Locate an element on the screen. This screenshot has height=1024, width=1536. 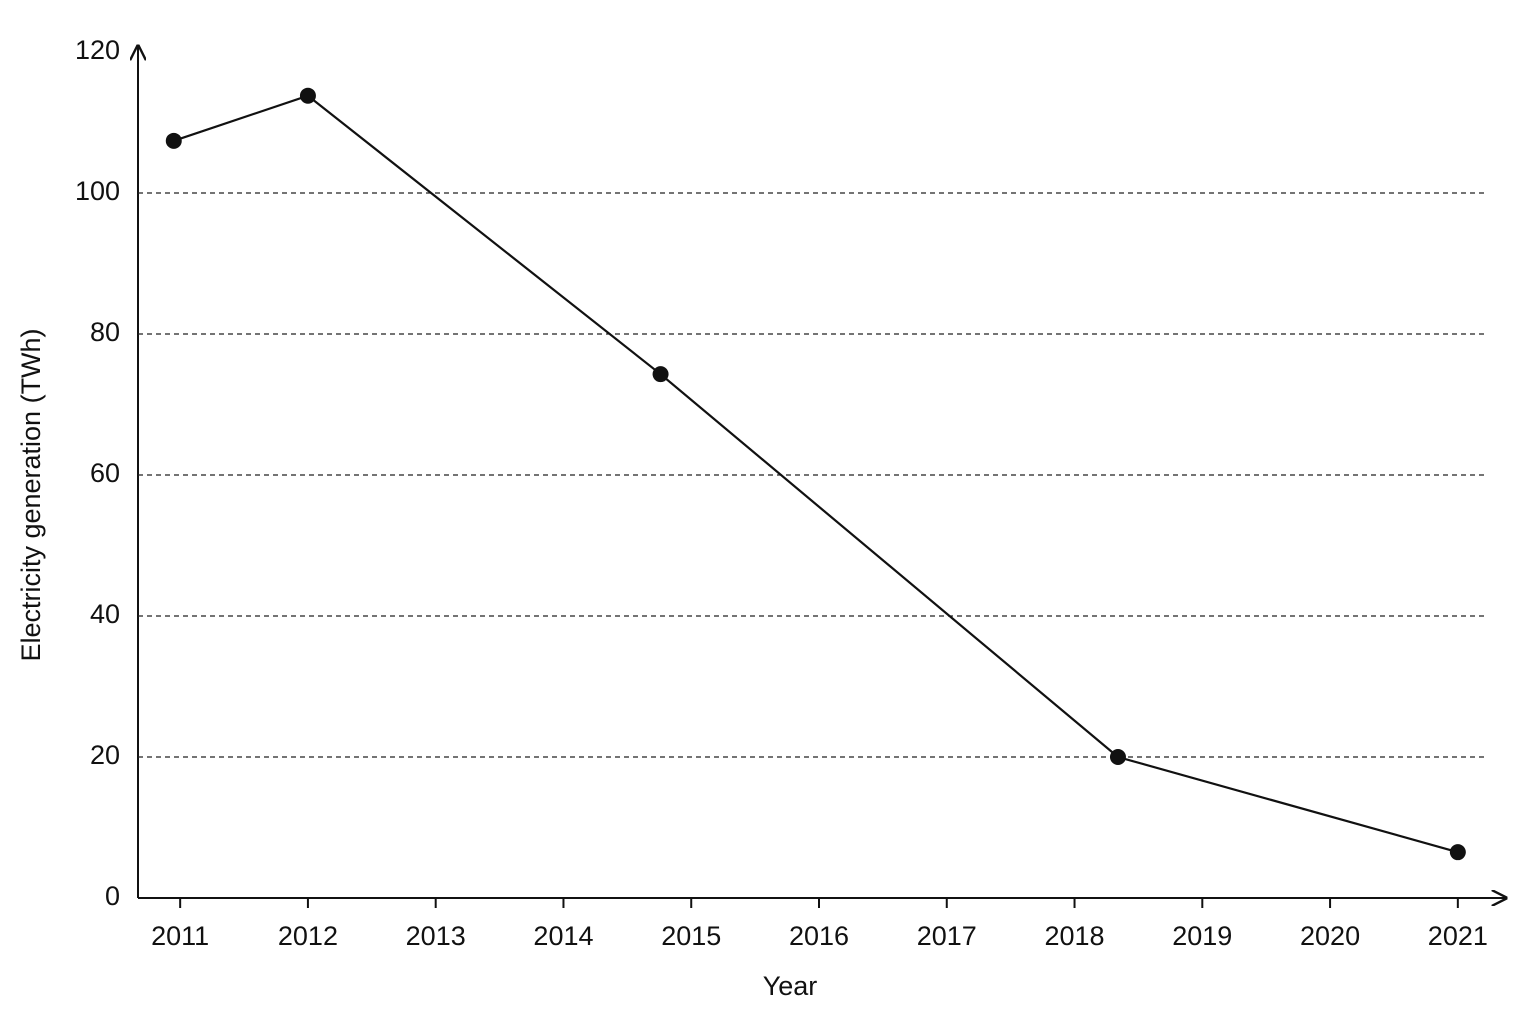
x-tick-label: 2013 is located at coordinates (436, 936).